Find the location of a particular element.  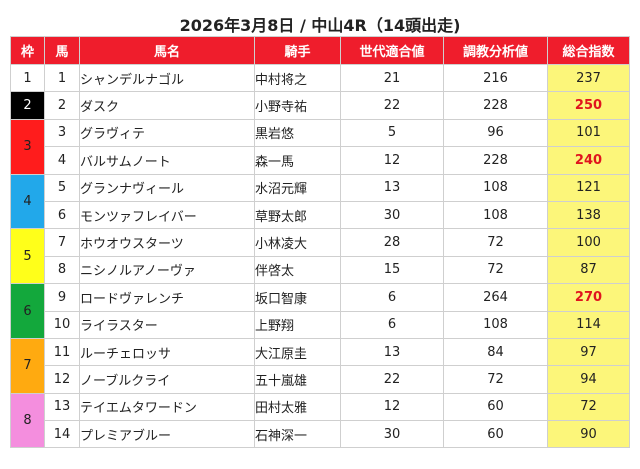

jockey-cell: 小野寺祐 is located at coordinates (297, 105).